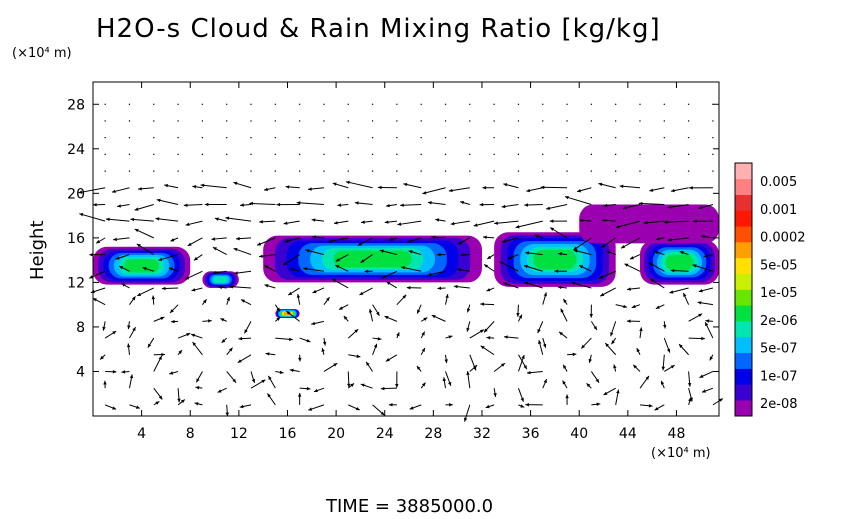  What do you see at coordinates (783, 238) in the screenshot?
I see `colorbar-label: 0.0002` at bounding box center [783, 238].